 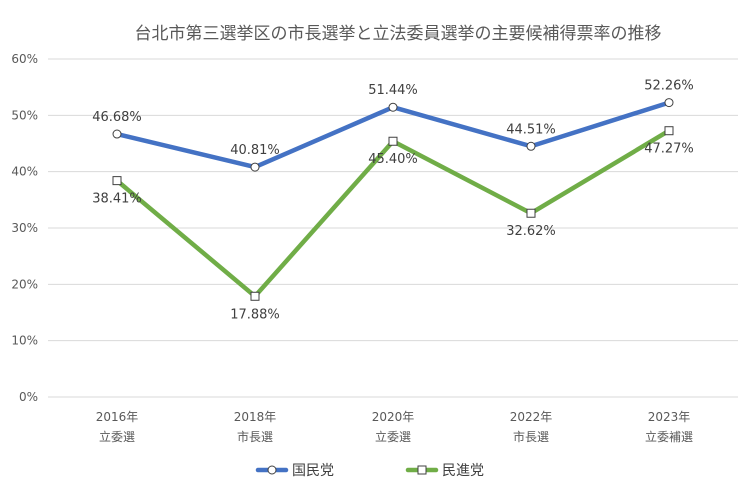 I want to click on y-axis-ticks: 0% 10% 20% 30% 40% 50% 60%, so click(x=24, y=228).